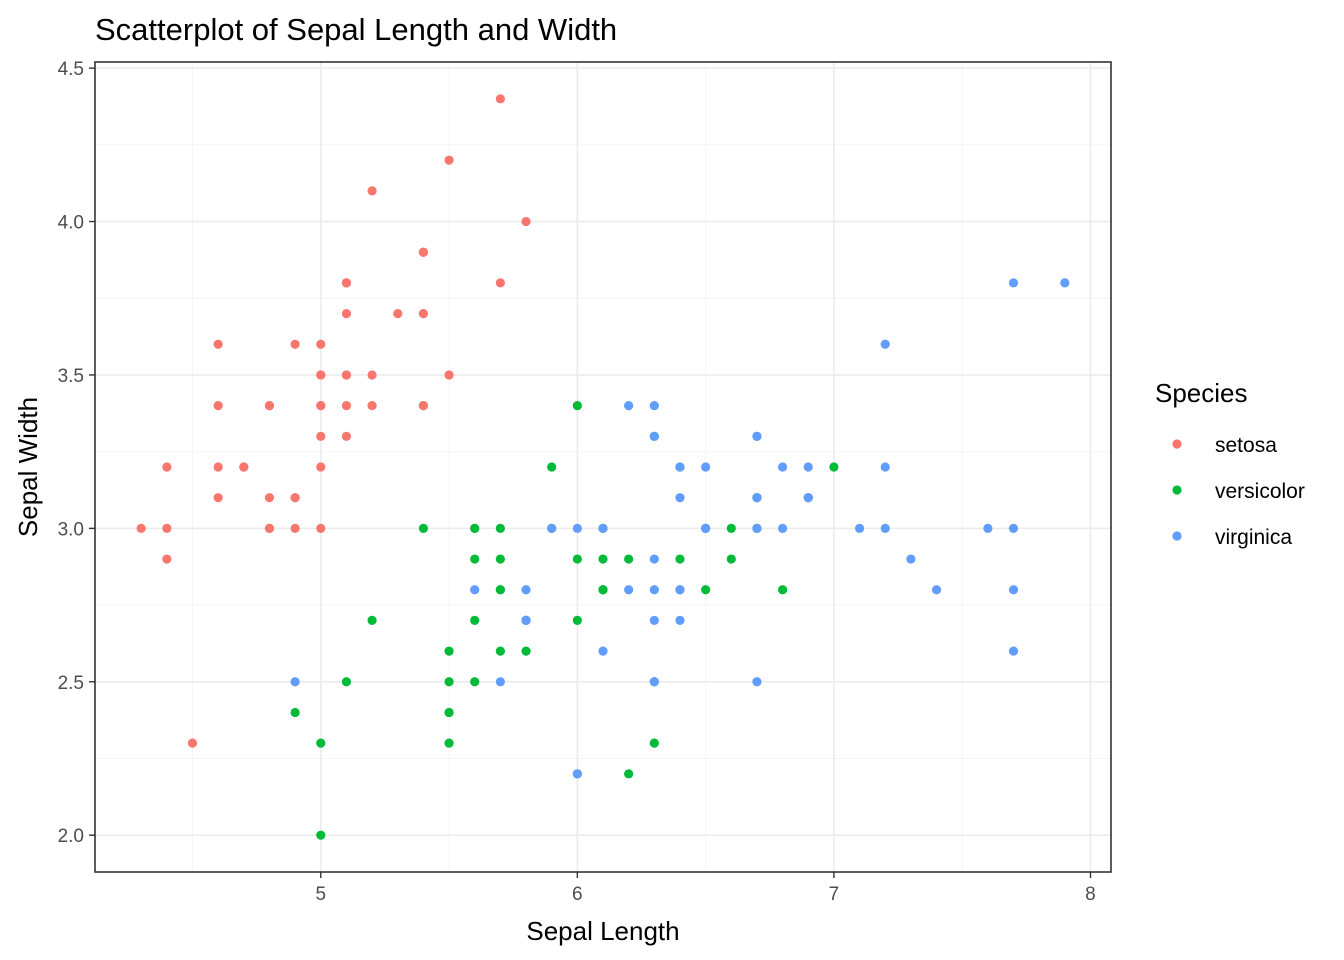 The image size is (1344, 960). I want to click on x-tick-label: 7, so click(834, 894).